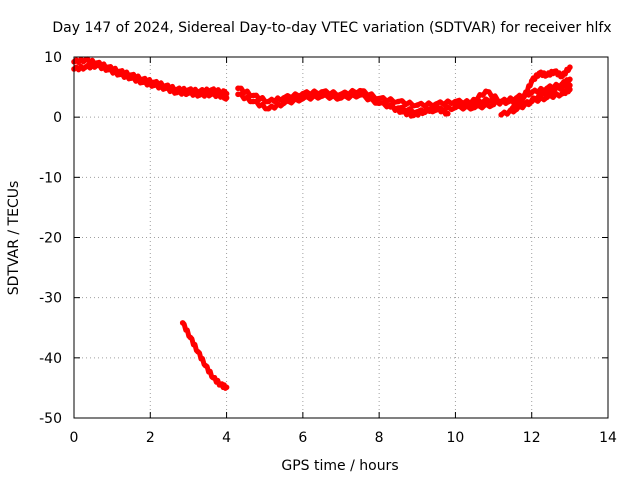  What do you see at coordinates (339, 466) in the screenshot?
I see `x-axis-label: GPS time / hours` at bounding box center [339, 466].